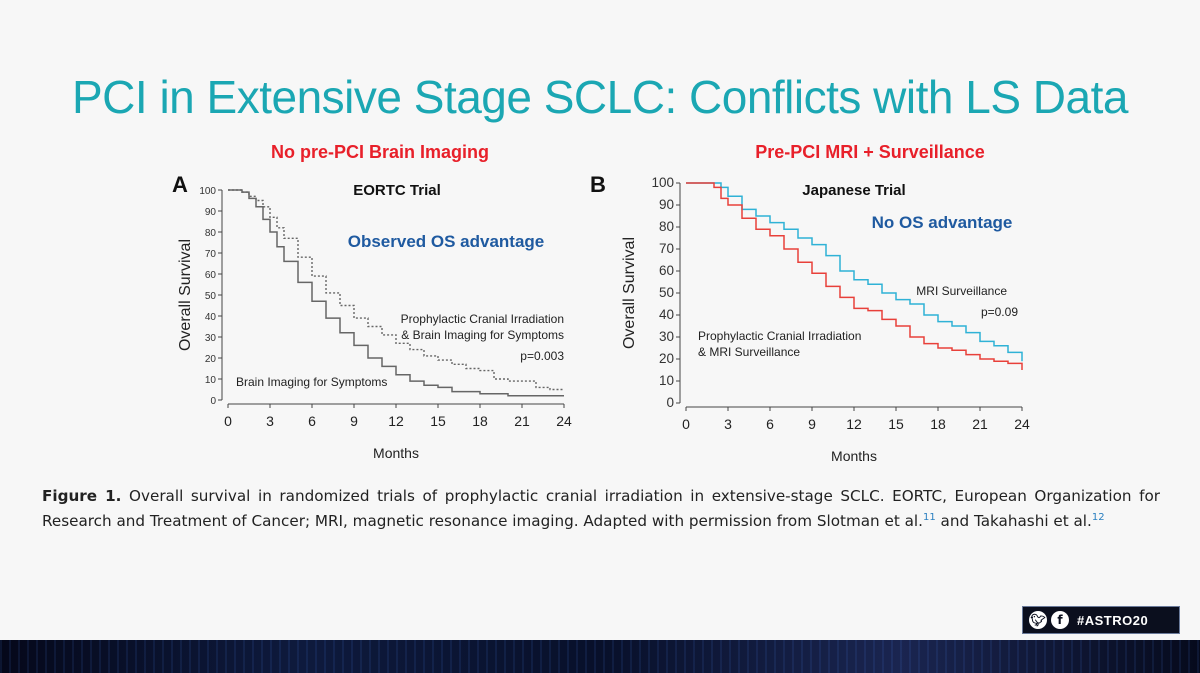  I want to click on caption-label: Figure 1., so click(82, 496).